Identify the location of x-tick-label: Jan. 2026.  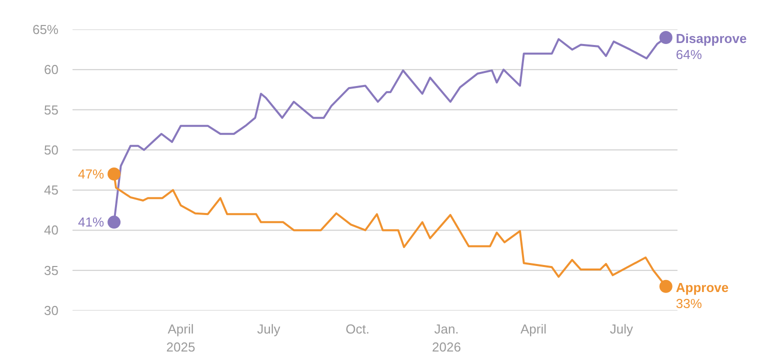
(446, 338).